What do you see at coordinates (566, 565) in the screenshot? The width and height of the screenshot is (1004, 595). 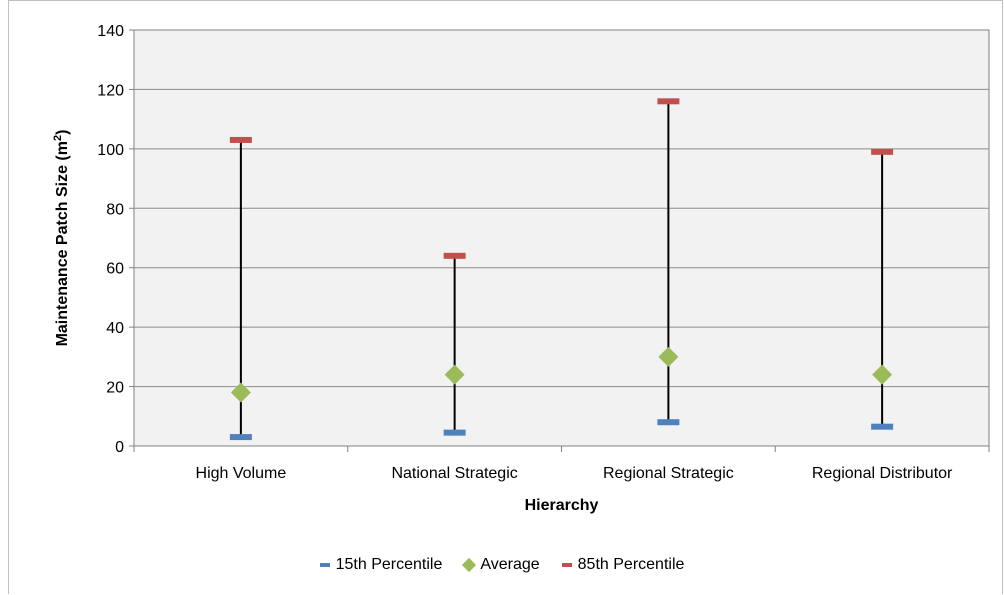 I see `legend-swatch-85th-percentile` at bounding box center [566, 565].